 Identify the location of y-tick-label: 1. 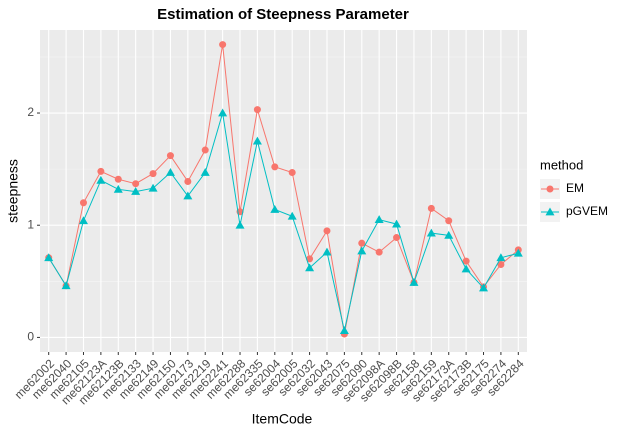
(30, 224).